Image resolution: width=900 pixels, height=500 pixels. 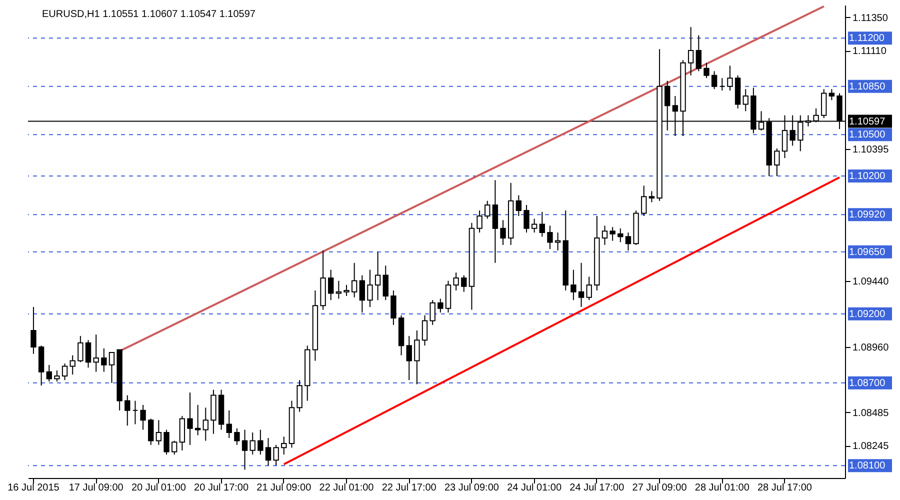 I want to click on y-tick-label: 1.08245, so click(x=871, y=446).